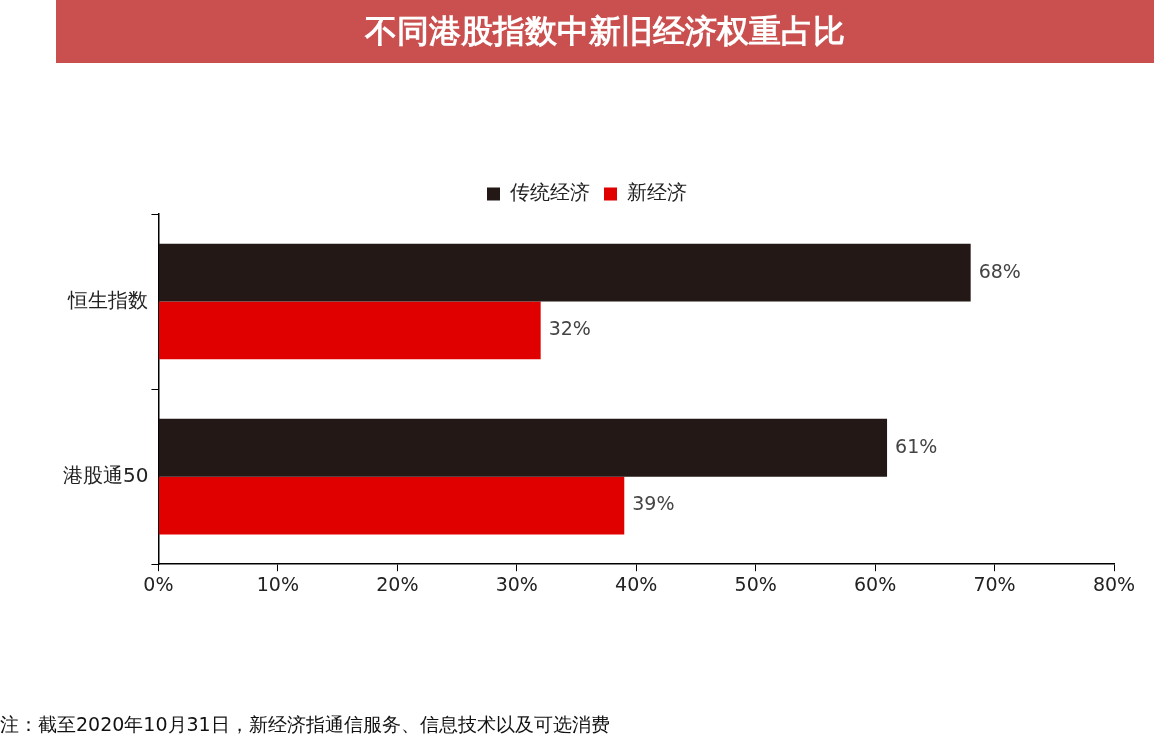 Image resolution: width=1154 pixels, height=744 pixels. Describe the element at coordinates (106, 474) in the screenshot. I see `y-tick-label: 港股通50` at that location.